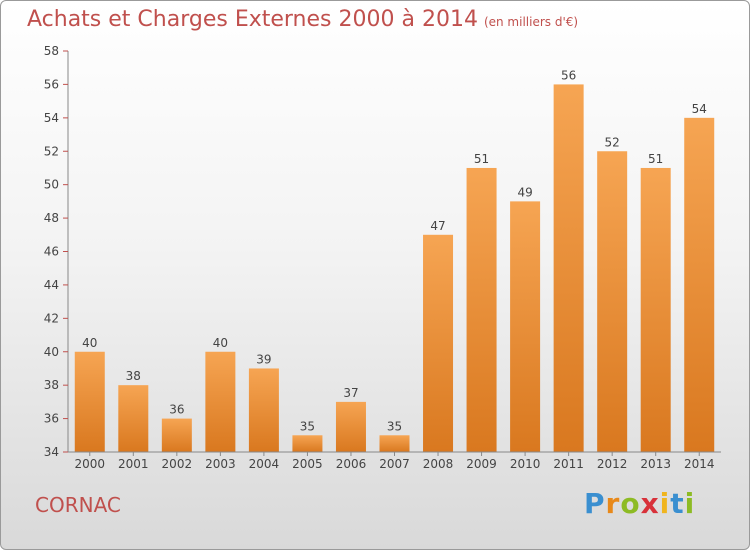 The width and height of the screenshot is (750, 550). What do you see at coordinates (531, 22) in the screenshot?
I see `chart-subtitle: (en milliers d'€)` at bounding box center [531, 22].